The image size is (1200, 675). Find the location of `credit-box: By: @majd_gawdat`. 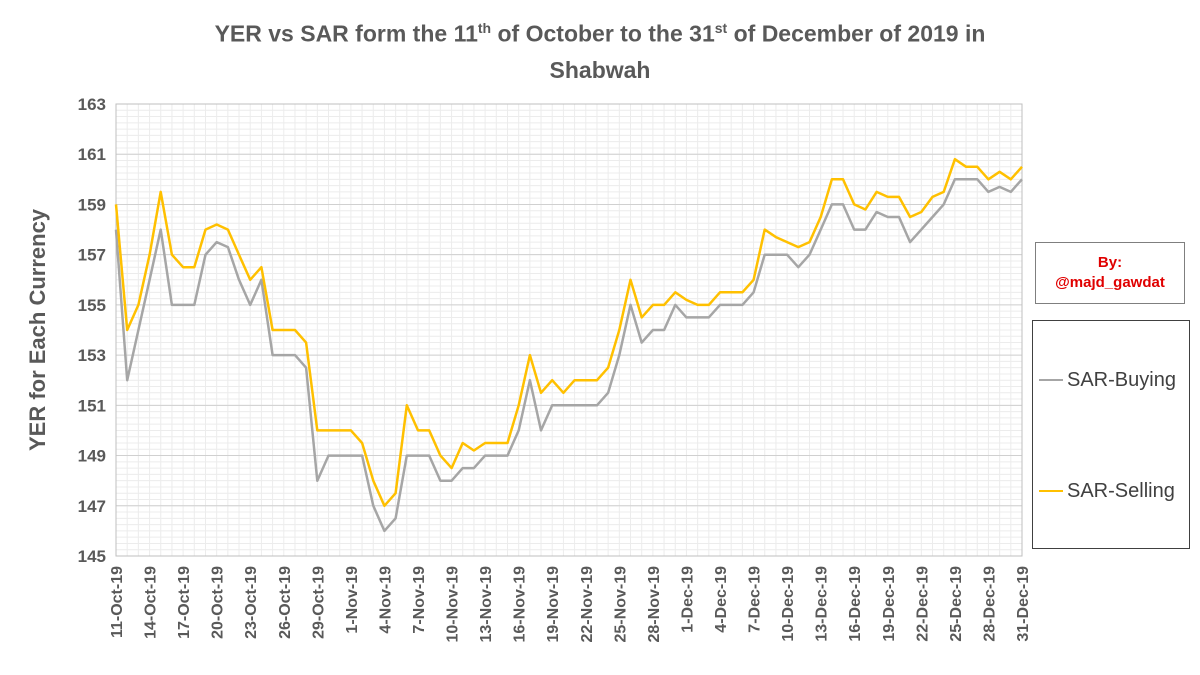

credit-box: By: @majd_gawdat is located at coordinates (1110, 273).